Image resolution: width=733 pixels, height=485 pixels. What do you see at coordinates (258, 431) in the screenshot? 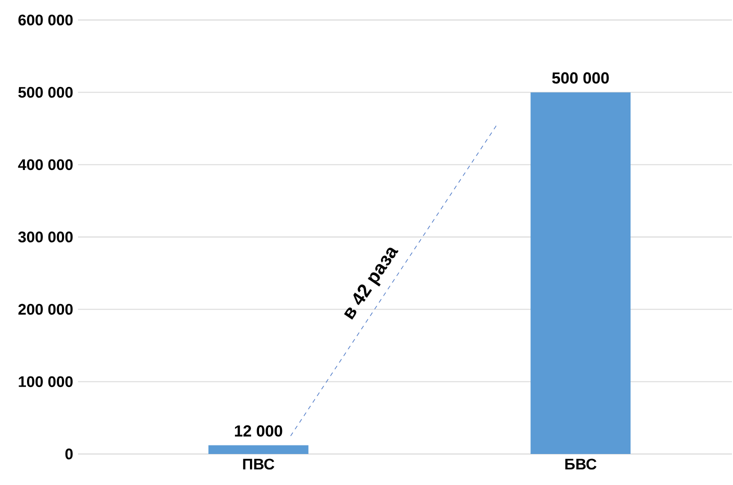
I see `data-label: 12 000` at bounding box center [258, 431].